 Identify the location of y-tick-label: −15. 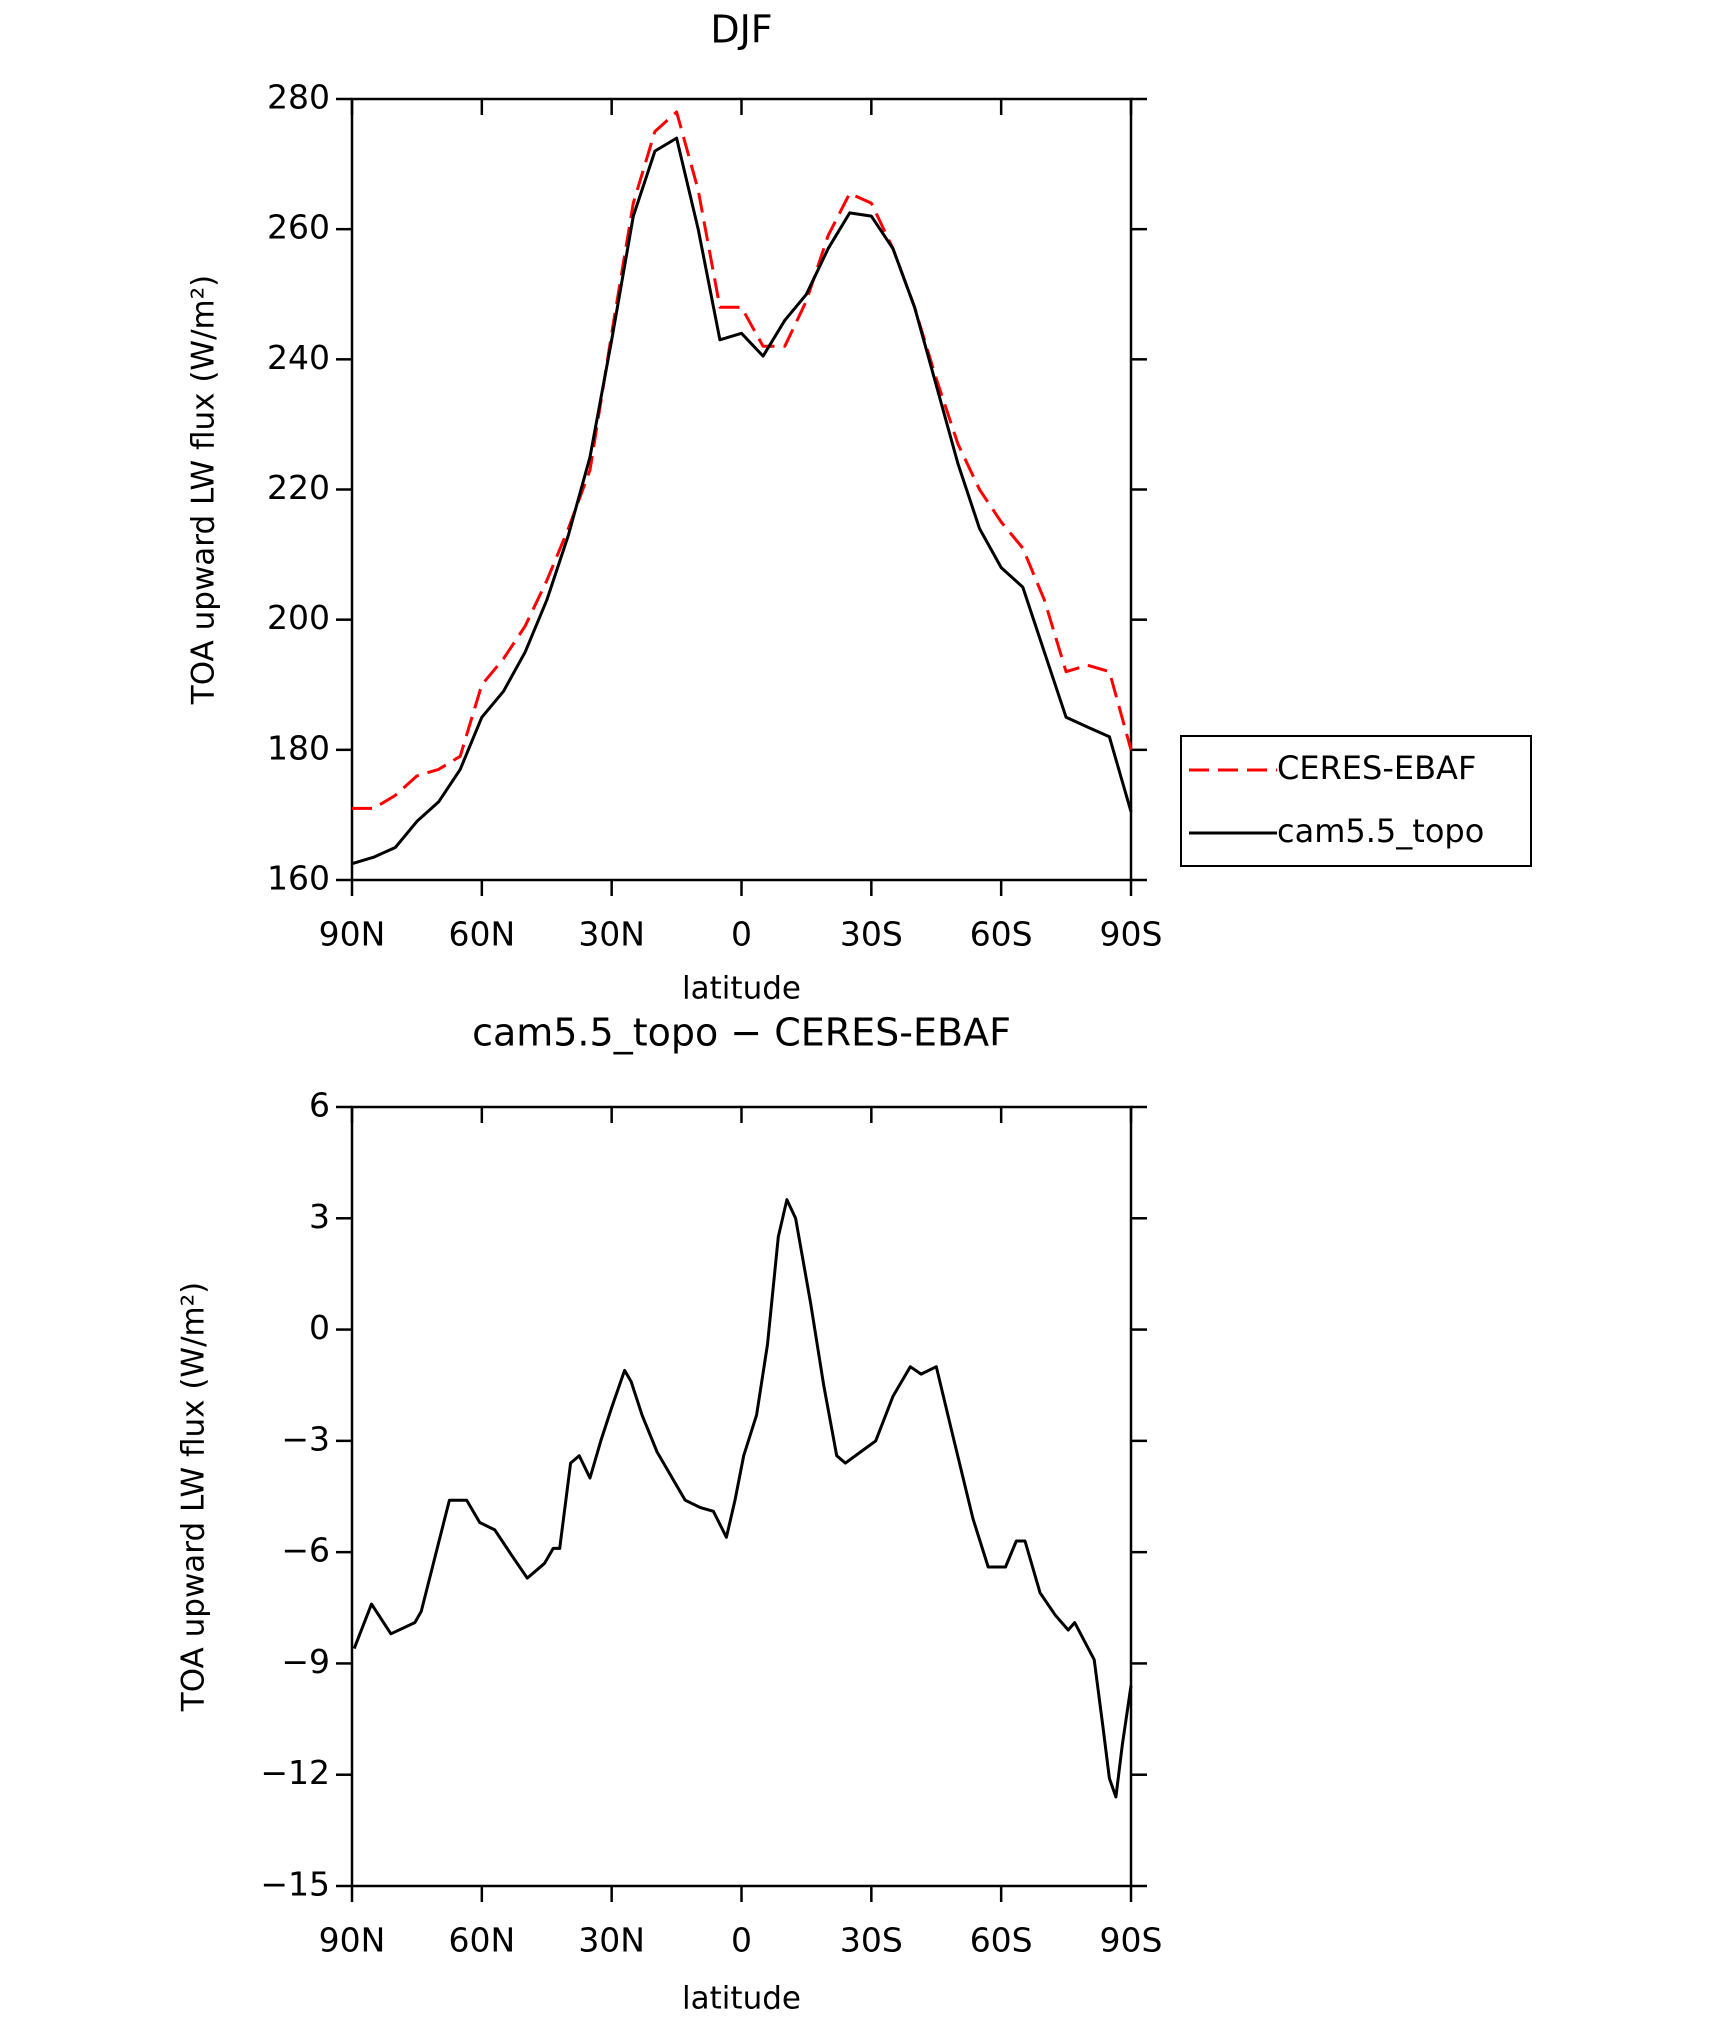
(295, 1884).